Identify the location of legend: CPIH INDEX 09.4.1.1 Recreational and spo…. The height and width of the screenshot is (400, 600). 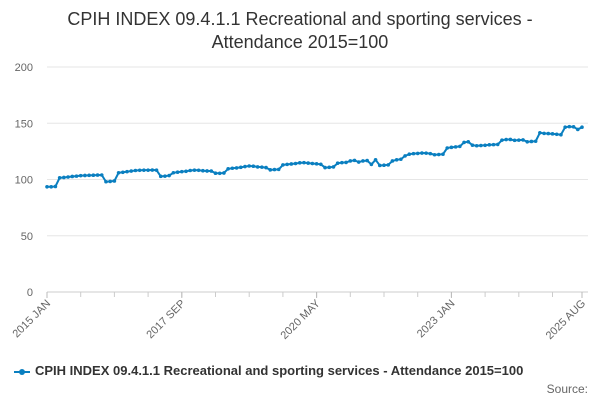
(268, 370).